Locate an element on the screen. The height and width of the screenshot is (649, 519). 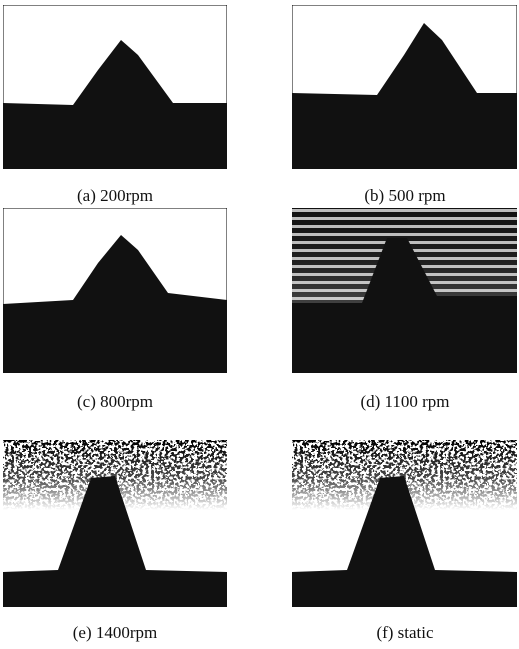
caption: (f) static is located at coordinates (405, 632).